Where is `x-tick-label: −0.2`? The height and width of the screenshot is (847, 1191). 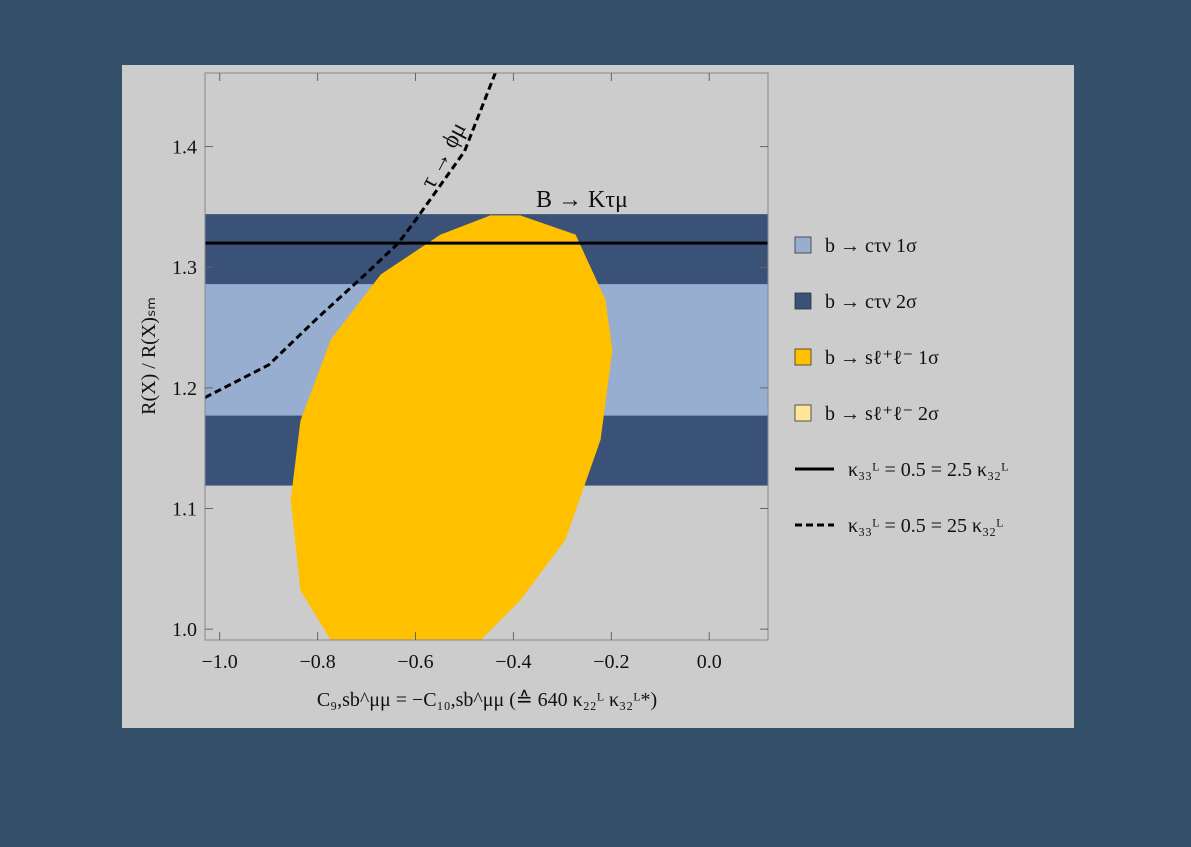
x-tick-label: −0.2 is located at coordinates (611, 662).